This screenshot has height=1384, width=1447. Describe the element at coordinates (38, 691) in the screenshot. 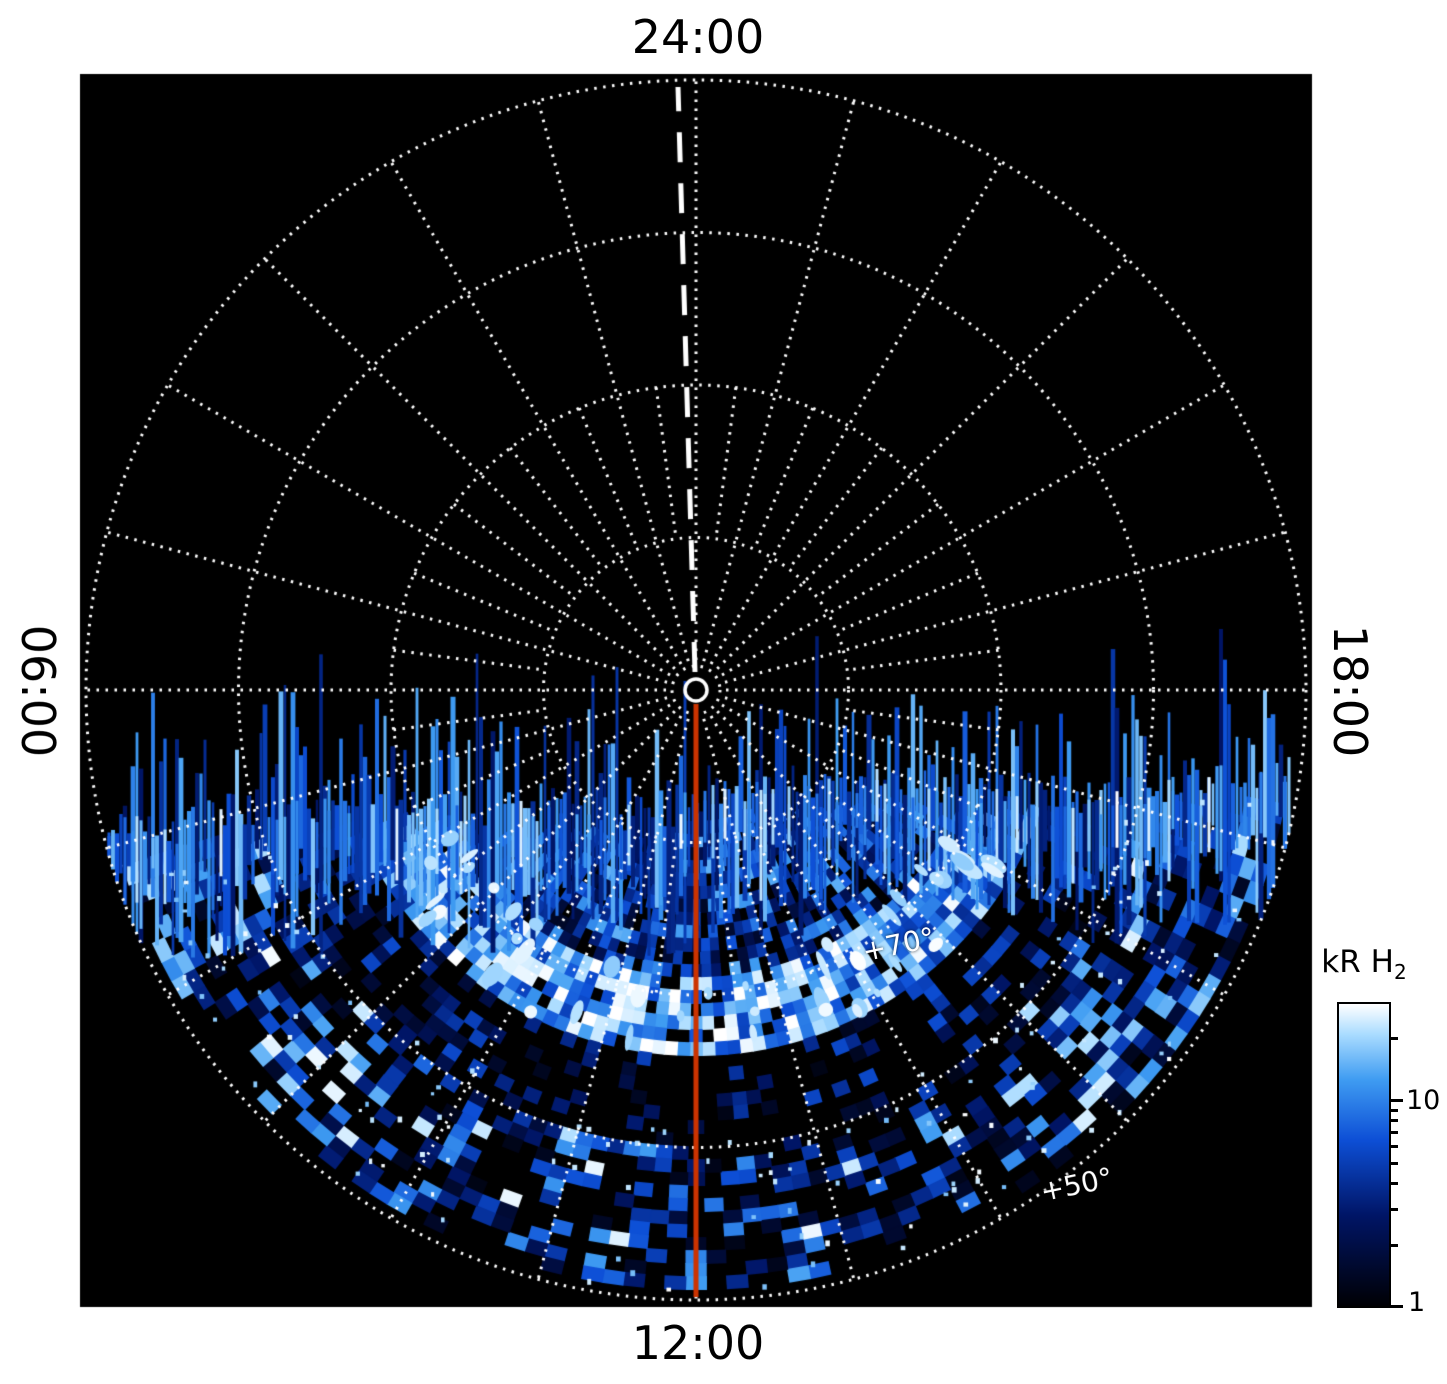

I see `axis-label-0600: 06:00` at that location.